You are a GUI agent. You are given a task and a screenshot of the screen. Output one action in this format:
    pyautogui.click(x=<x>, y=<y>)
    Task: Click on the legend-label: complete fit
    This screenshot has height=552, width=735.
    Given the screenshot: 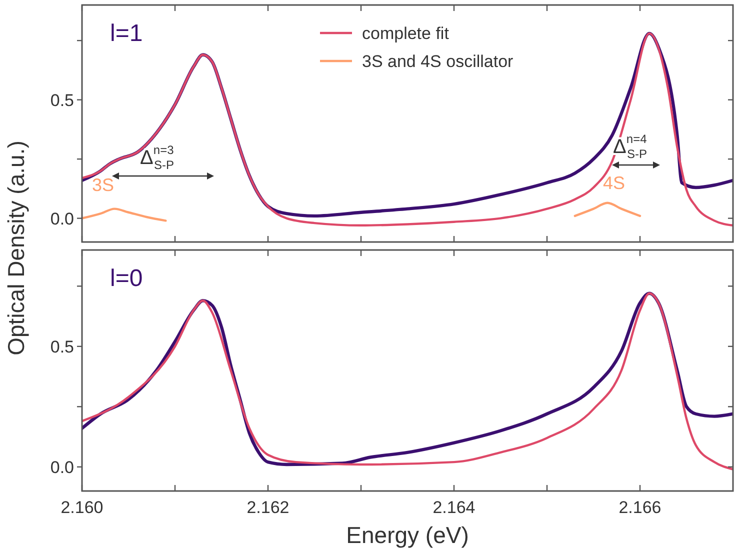 What is the action you would take?
    pyautogui.click(x=406, y=33)
    